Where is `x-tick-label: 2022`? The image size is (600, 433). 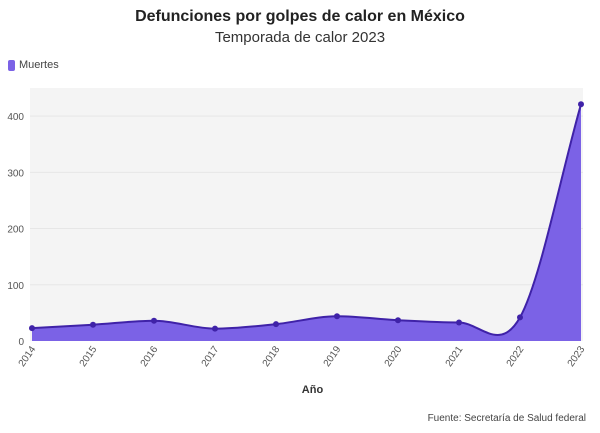
x-tick-label: 2022 is located at coordinates (516, 356).